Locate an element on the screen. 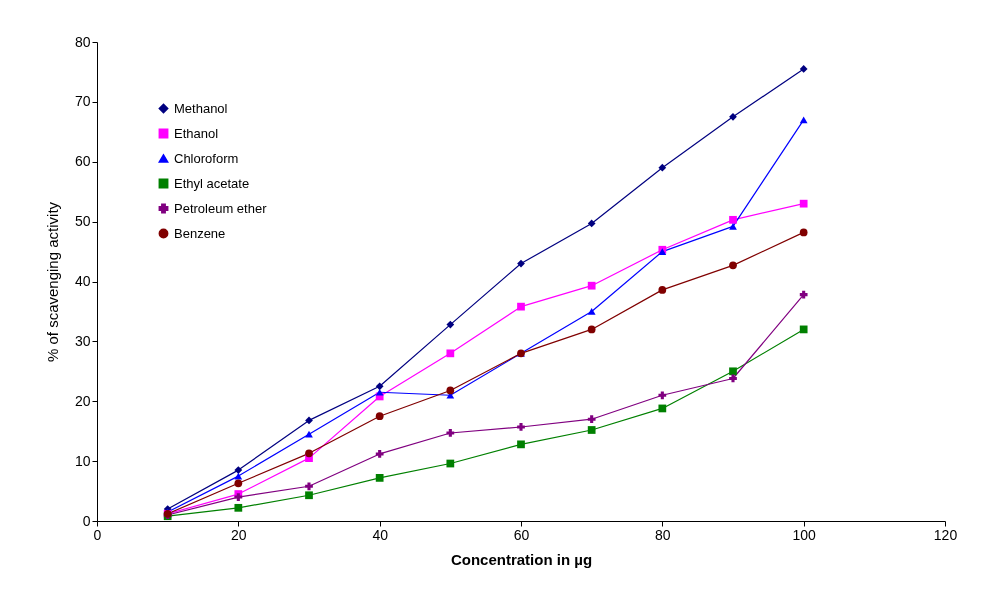 The height and width of the screenshot is (614, 1003). y-tick-label: 0 is located at coordinates (86, 520).